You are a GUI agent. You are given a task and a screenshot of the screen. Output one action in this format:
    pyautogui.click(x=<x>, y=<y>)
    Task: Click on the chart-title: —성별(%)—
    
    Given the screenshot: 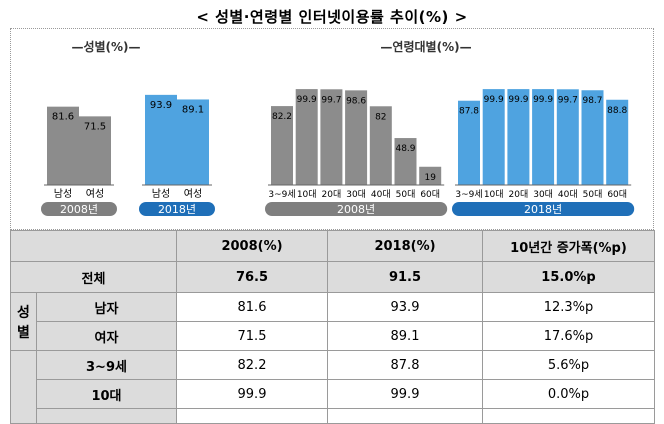 What is the action you would take?
    pyautogui.click(x=105, y=46)
    